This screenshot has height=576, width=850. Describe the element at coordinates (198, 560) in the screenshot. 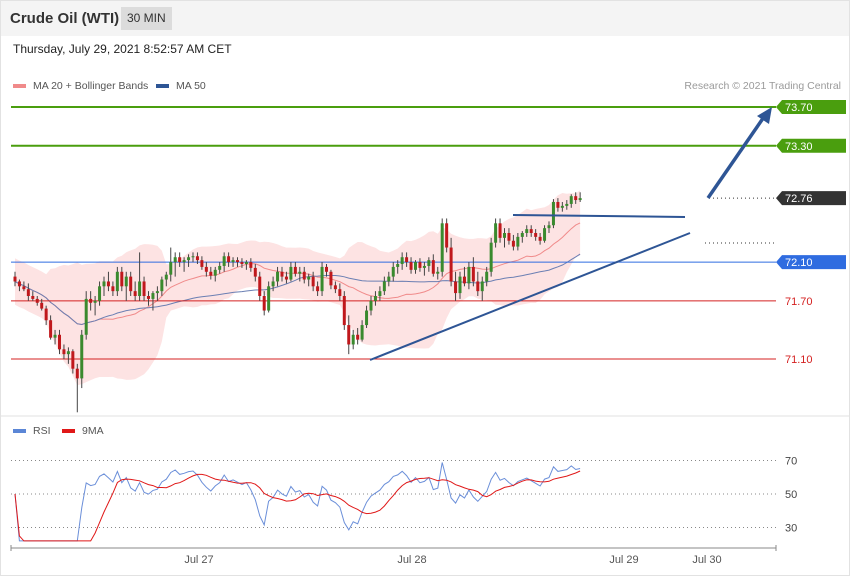

I see `x-tick-label: Jul 27` at that location.